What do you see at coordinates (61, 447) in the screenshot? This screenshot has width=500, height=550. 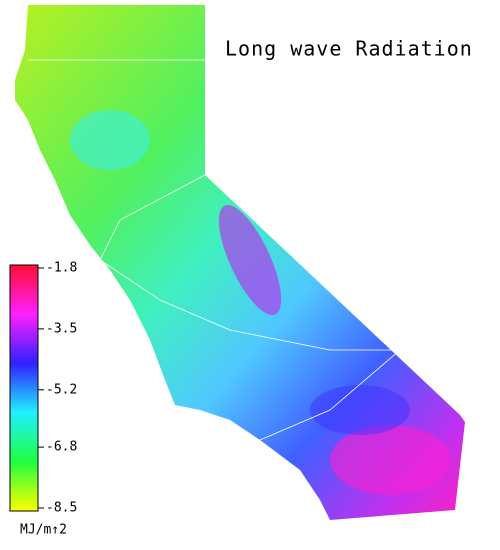 I see `legend-tick-label: -6.8` at bounding box center [61, 447].